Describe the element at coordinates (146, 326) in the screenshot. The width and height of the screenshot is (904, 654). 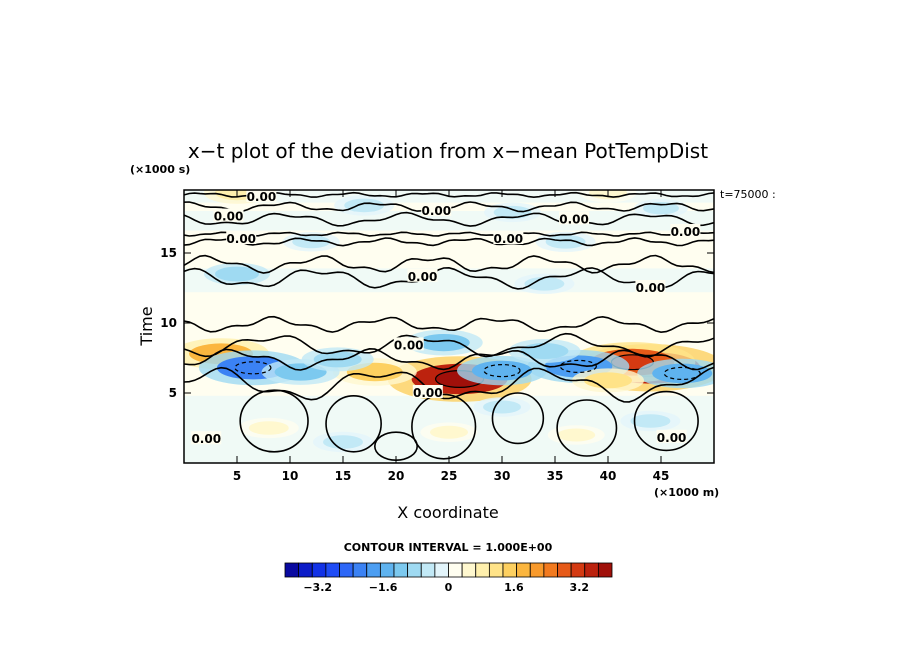
I see `y-axis-label: Time` at that location.